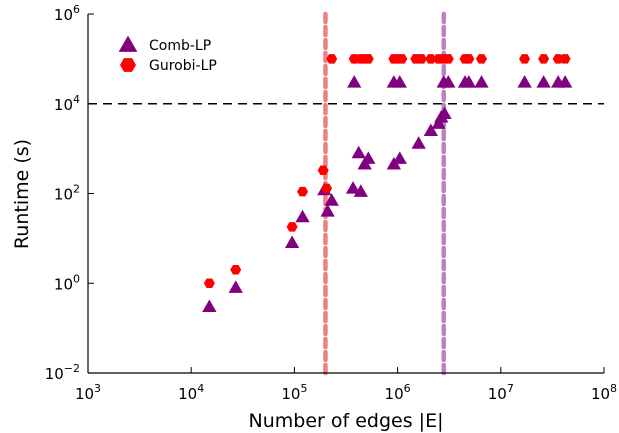  I want to click on y-axis-label: Runtime (s), so click(22, 194).